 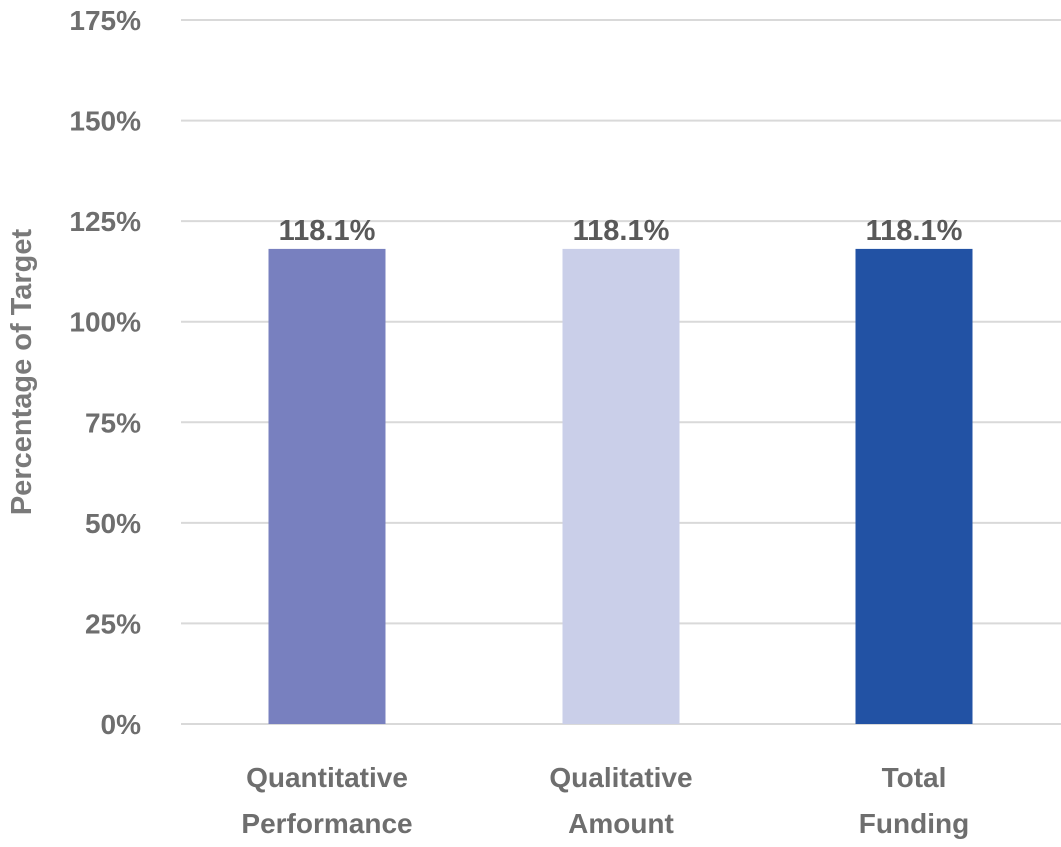 I want to click on data-labels: 118.1% 118.1% 118.1%, so click(x=621, y=231).